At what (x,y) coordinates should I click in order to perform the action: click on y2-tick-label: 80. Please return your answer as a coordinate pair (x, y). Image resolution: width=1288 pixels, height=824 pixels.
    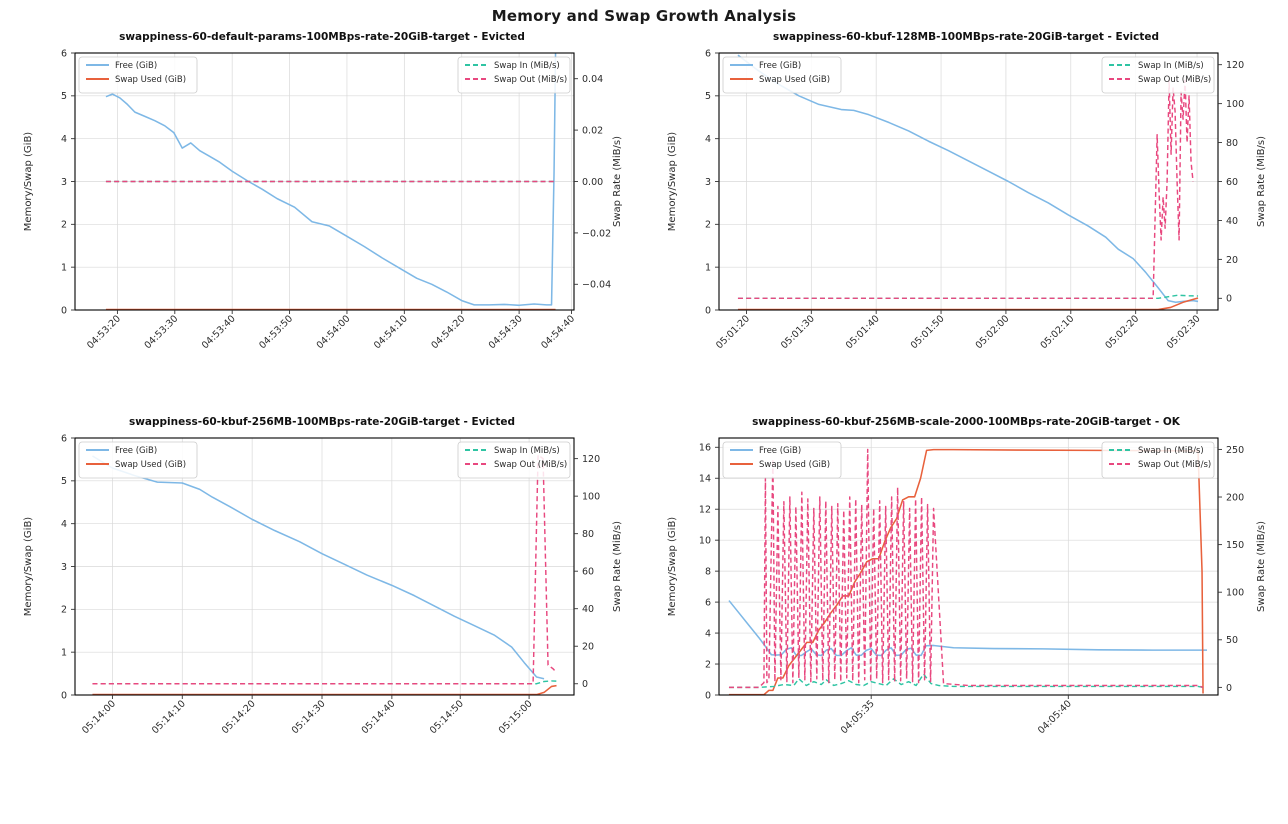
    Looking at the image, I should click on (588, 534).